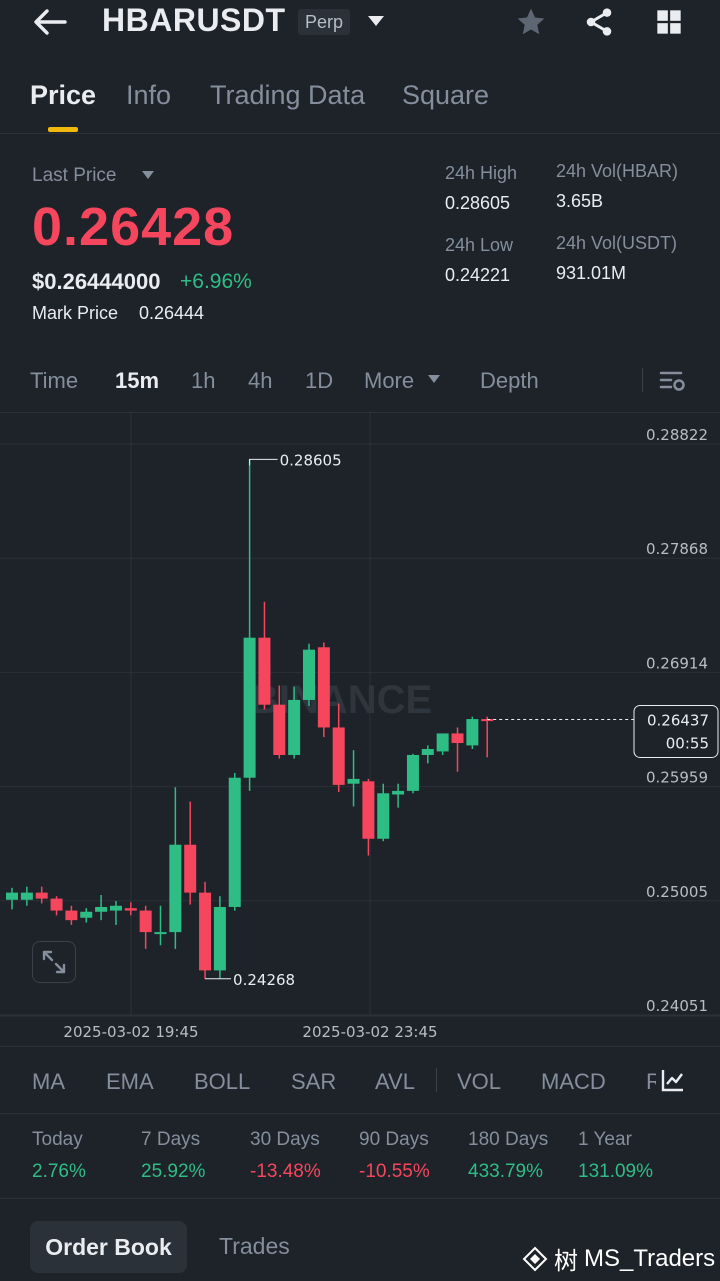 This screenshot has width=720, height=1281. What do you see at coordinates (566, 1261) in the screenshot?
I see `watermark-glyph: 树` at bounding box center [566, 1261].